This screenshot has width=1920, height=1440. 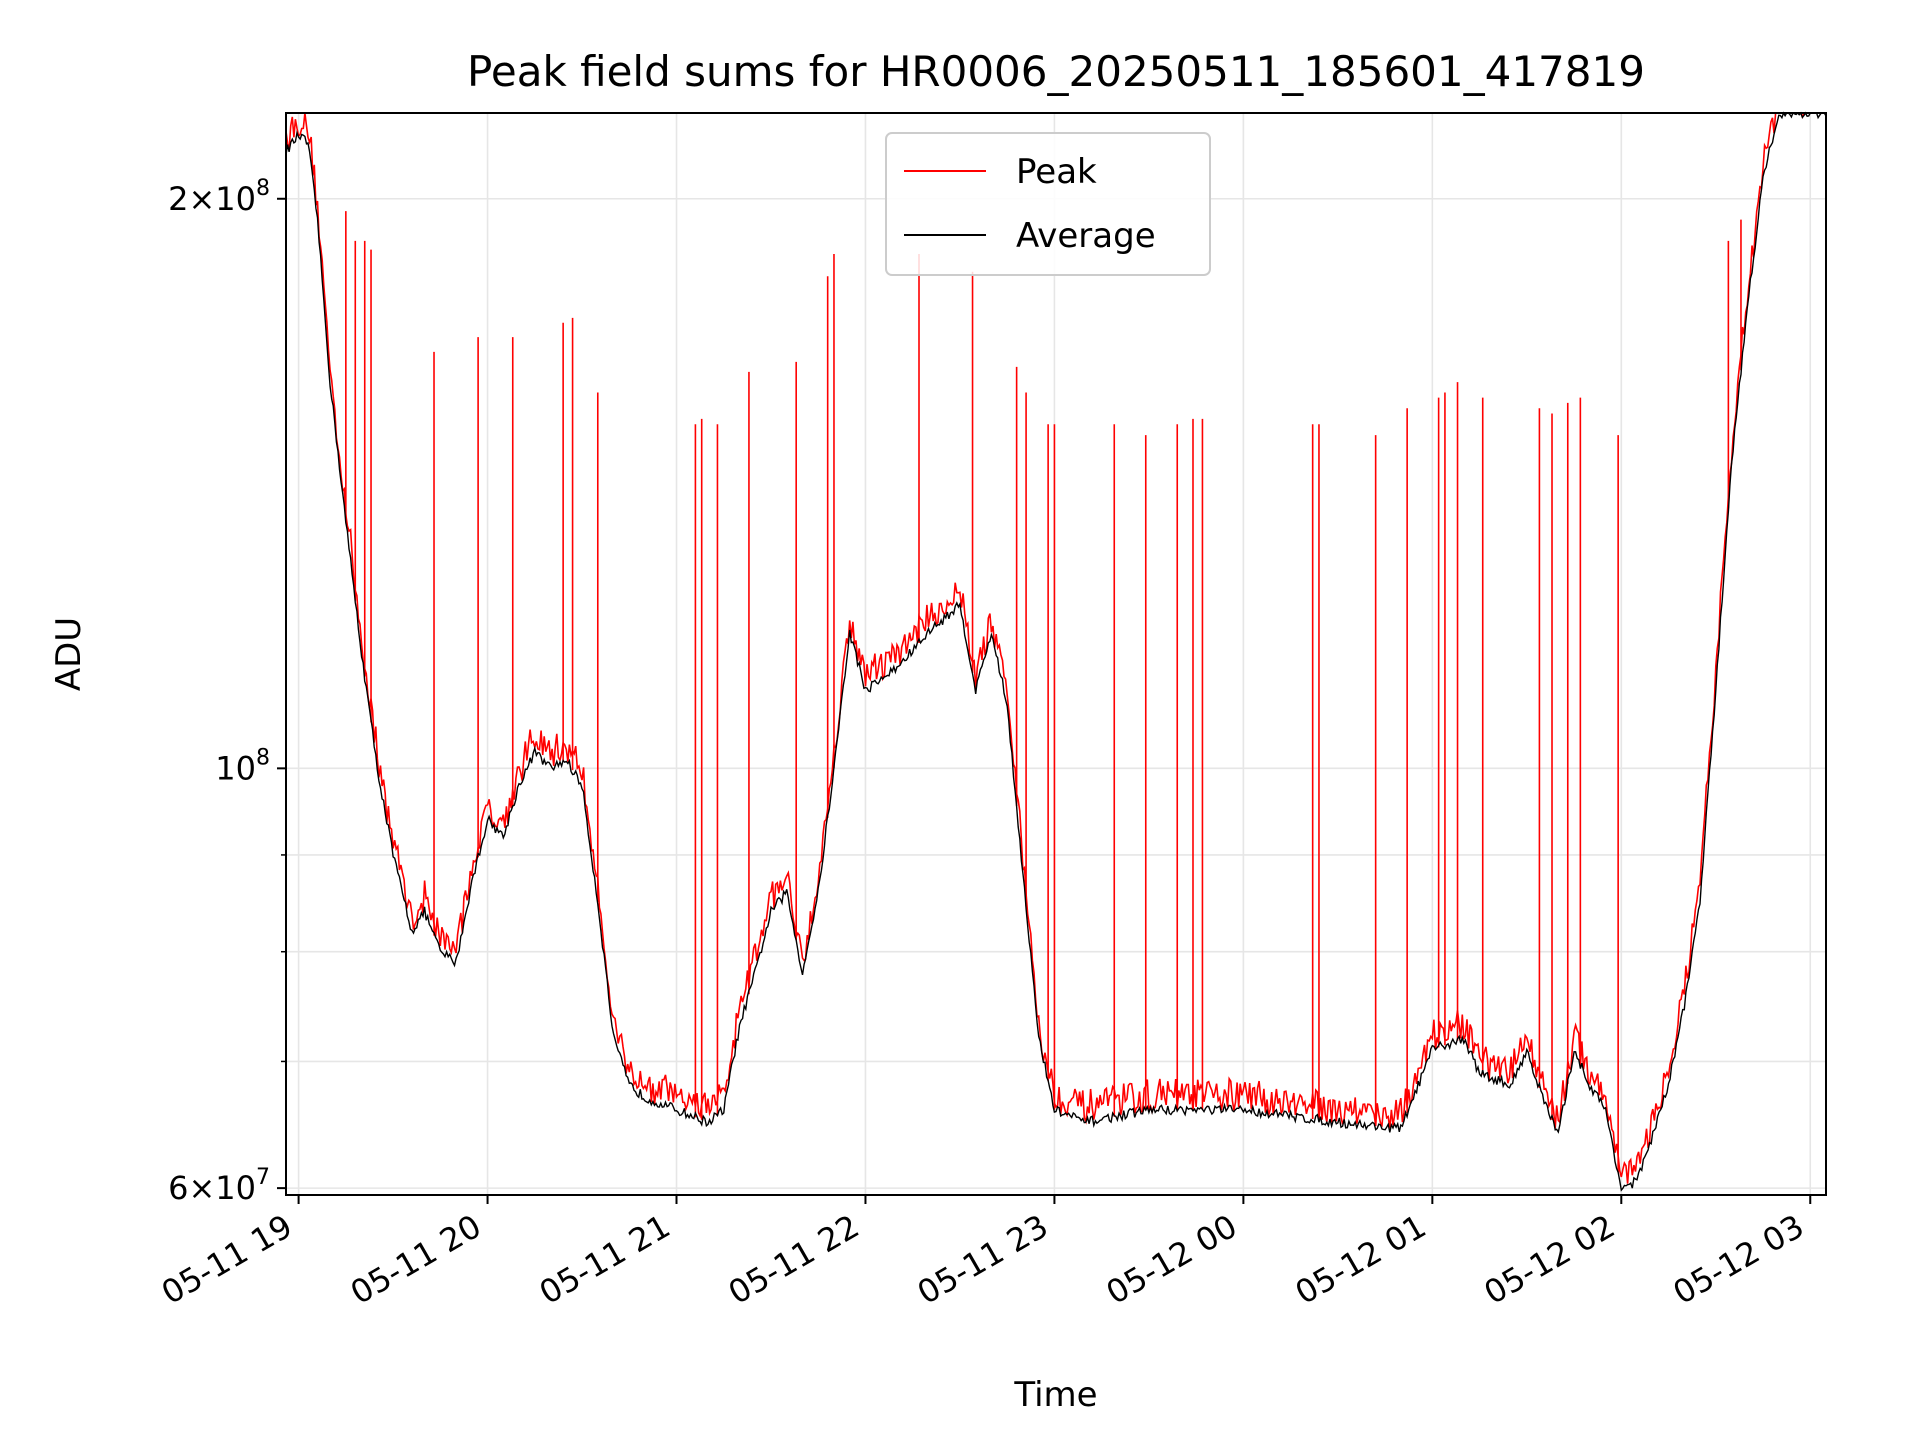 I want to click on legend-label: Average, so click(x=1086, y=236).